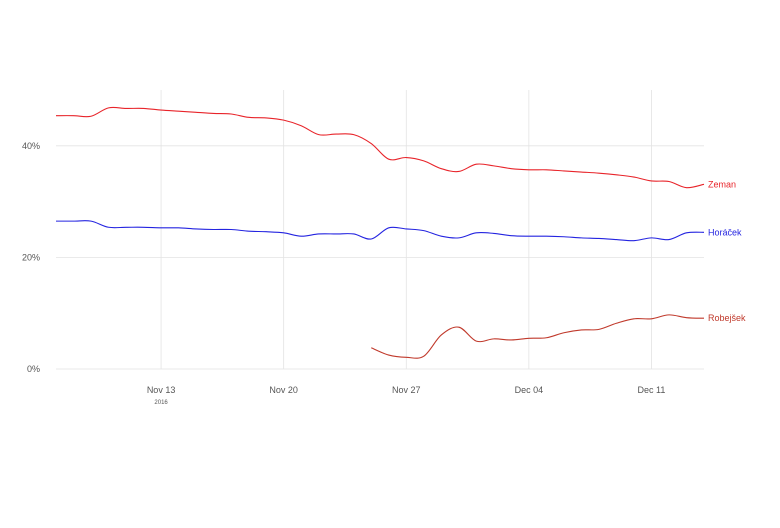  Describe the element at coordinates (722, 184) in the screenshot. I see `series-label-zeman: Zeman` at that location.